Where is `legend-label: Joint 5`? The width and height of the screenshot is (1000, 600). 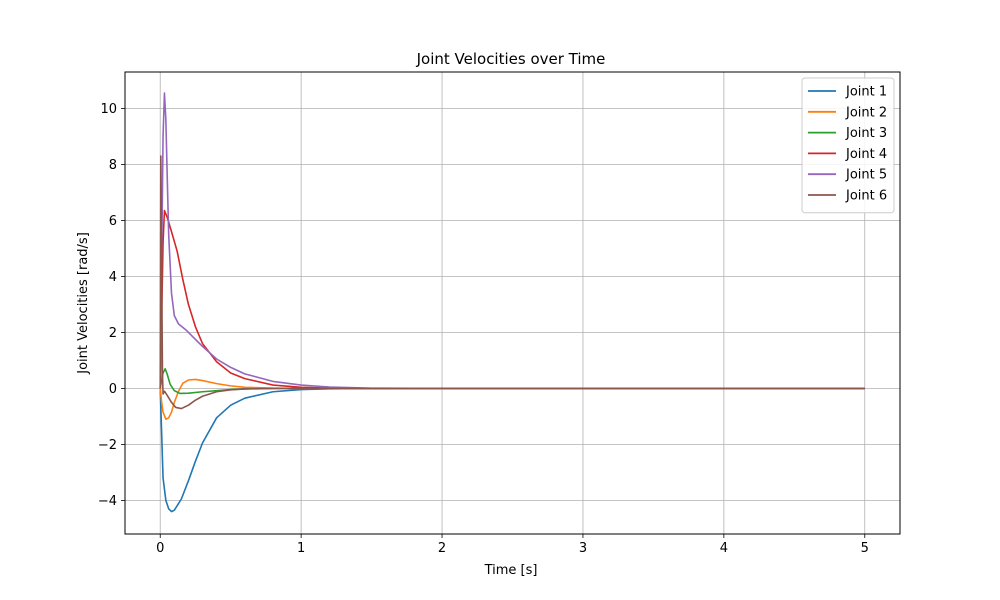 legend-label: Joint 5 is located at coordinates (866, 175).